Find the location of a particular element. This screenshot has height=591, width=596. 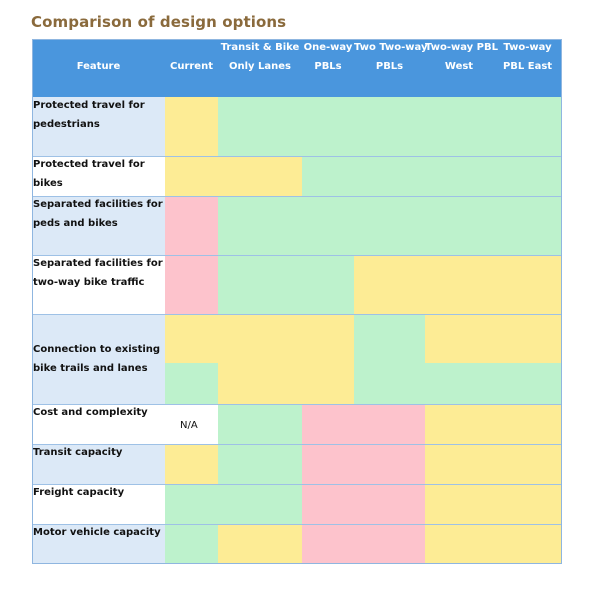

row-label-motor-vehicle: Motor vehicle capacity is located at coordinates (98, 544).